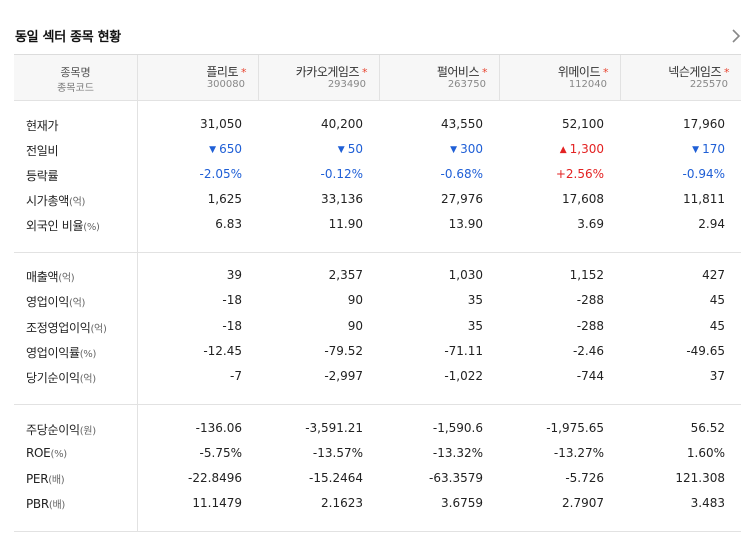 This screenshot has height=538, width=754. What do you see at coordinates (708, 84) in the screenshot?
I see `company-code: 225570` at bounding box center [708, 84].